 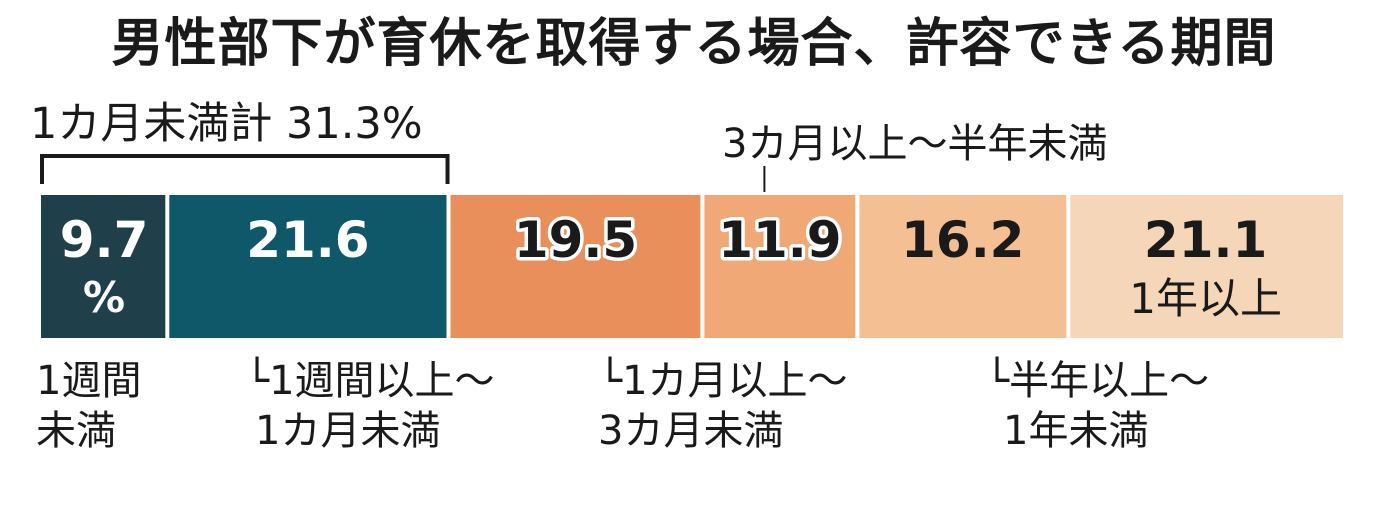 I want to click on category-label-line: 1年未満, so click(x=1076, y=431).